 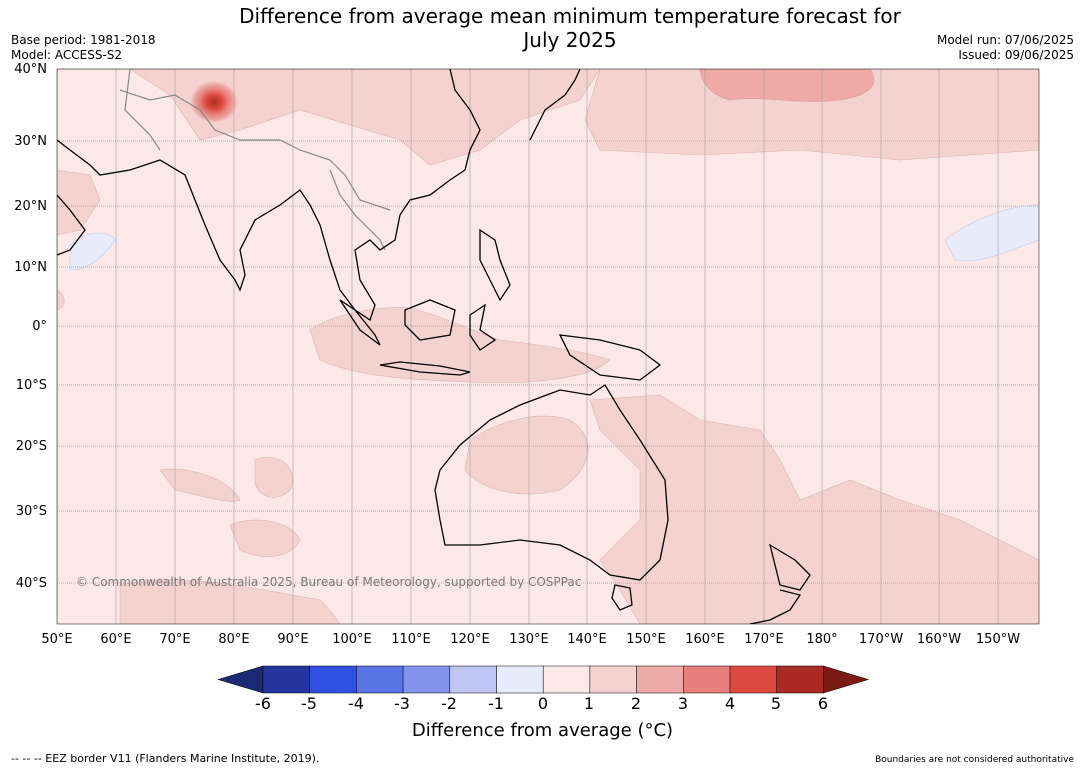 What do you see at coordinates (822, 639) in the screenshot?
I see `lon-label-180: 180°` at bounding box center [822, 639].